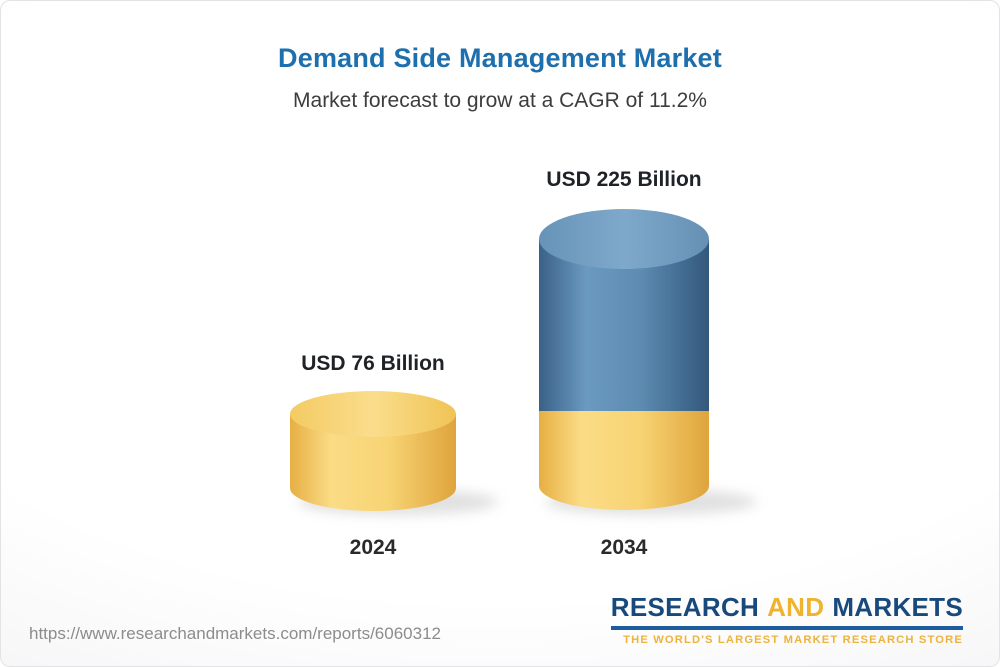 The width and height of the screenshot is (1000, 667). Describe the element at coordinates (624, 448) in the screenshot. I see `bar-2034-base-segment` at that location.